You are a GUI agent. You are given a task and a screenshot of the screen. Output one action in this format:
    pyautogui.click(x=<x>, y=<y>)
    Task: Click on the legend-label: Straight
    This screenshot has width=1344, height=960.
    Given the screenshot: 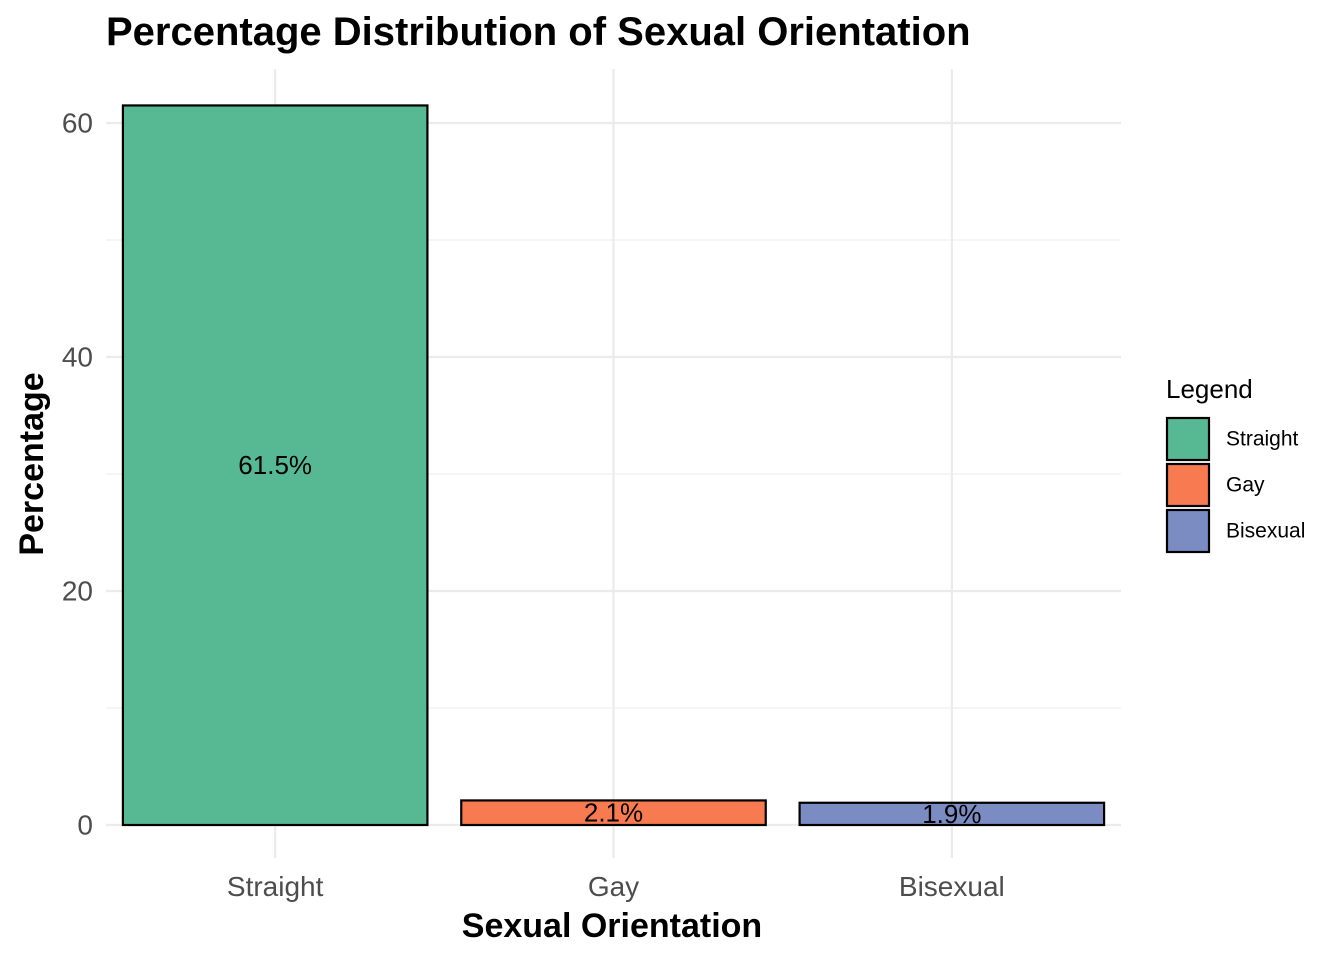 What is the action you would take?
    pyautogui.click(x=1262, y=439)
    